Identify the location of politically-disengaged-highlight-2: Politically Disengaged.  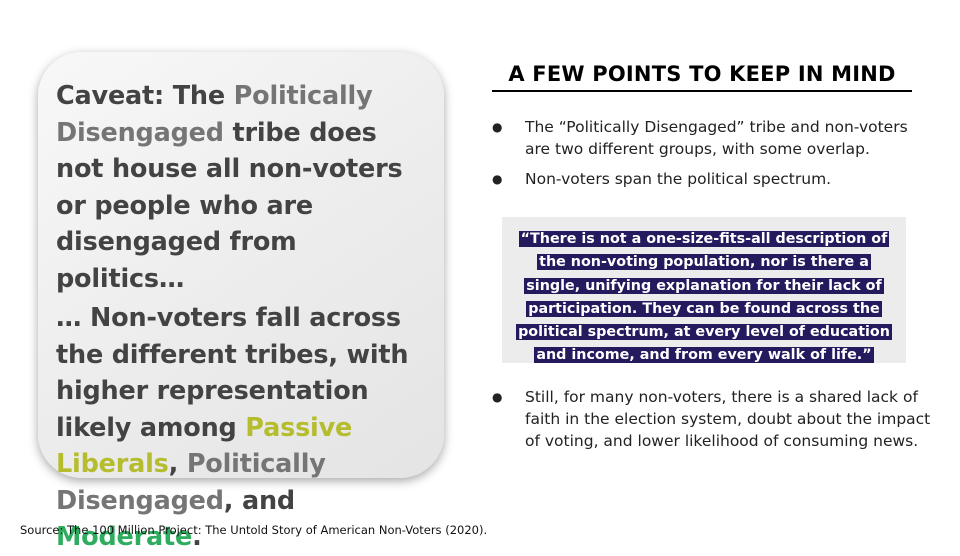
(191, 482).